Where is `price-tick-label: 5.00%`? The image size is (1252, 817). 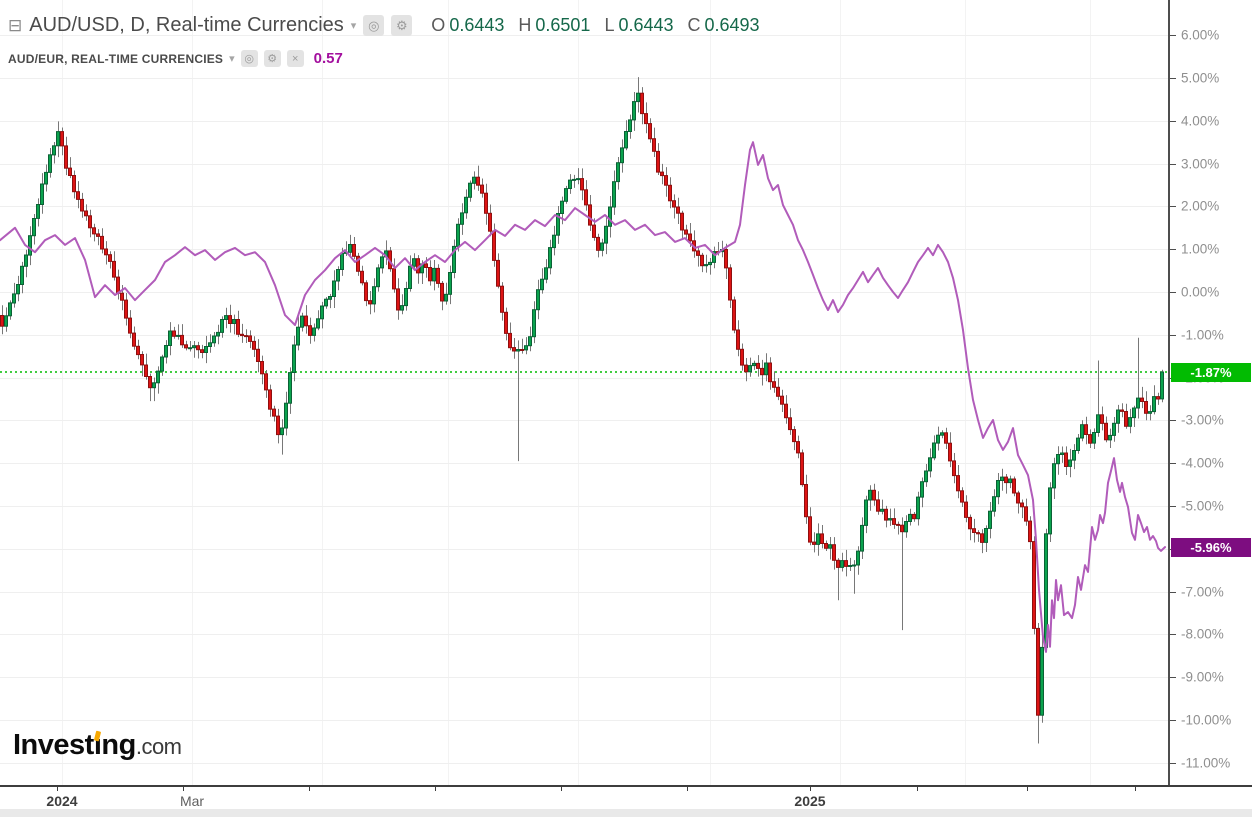
price-tick-label: 5.00% is located at coordinates (1200, 78).